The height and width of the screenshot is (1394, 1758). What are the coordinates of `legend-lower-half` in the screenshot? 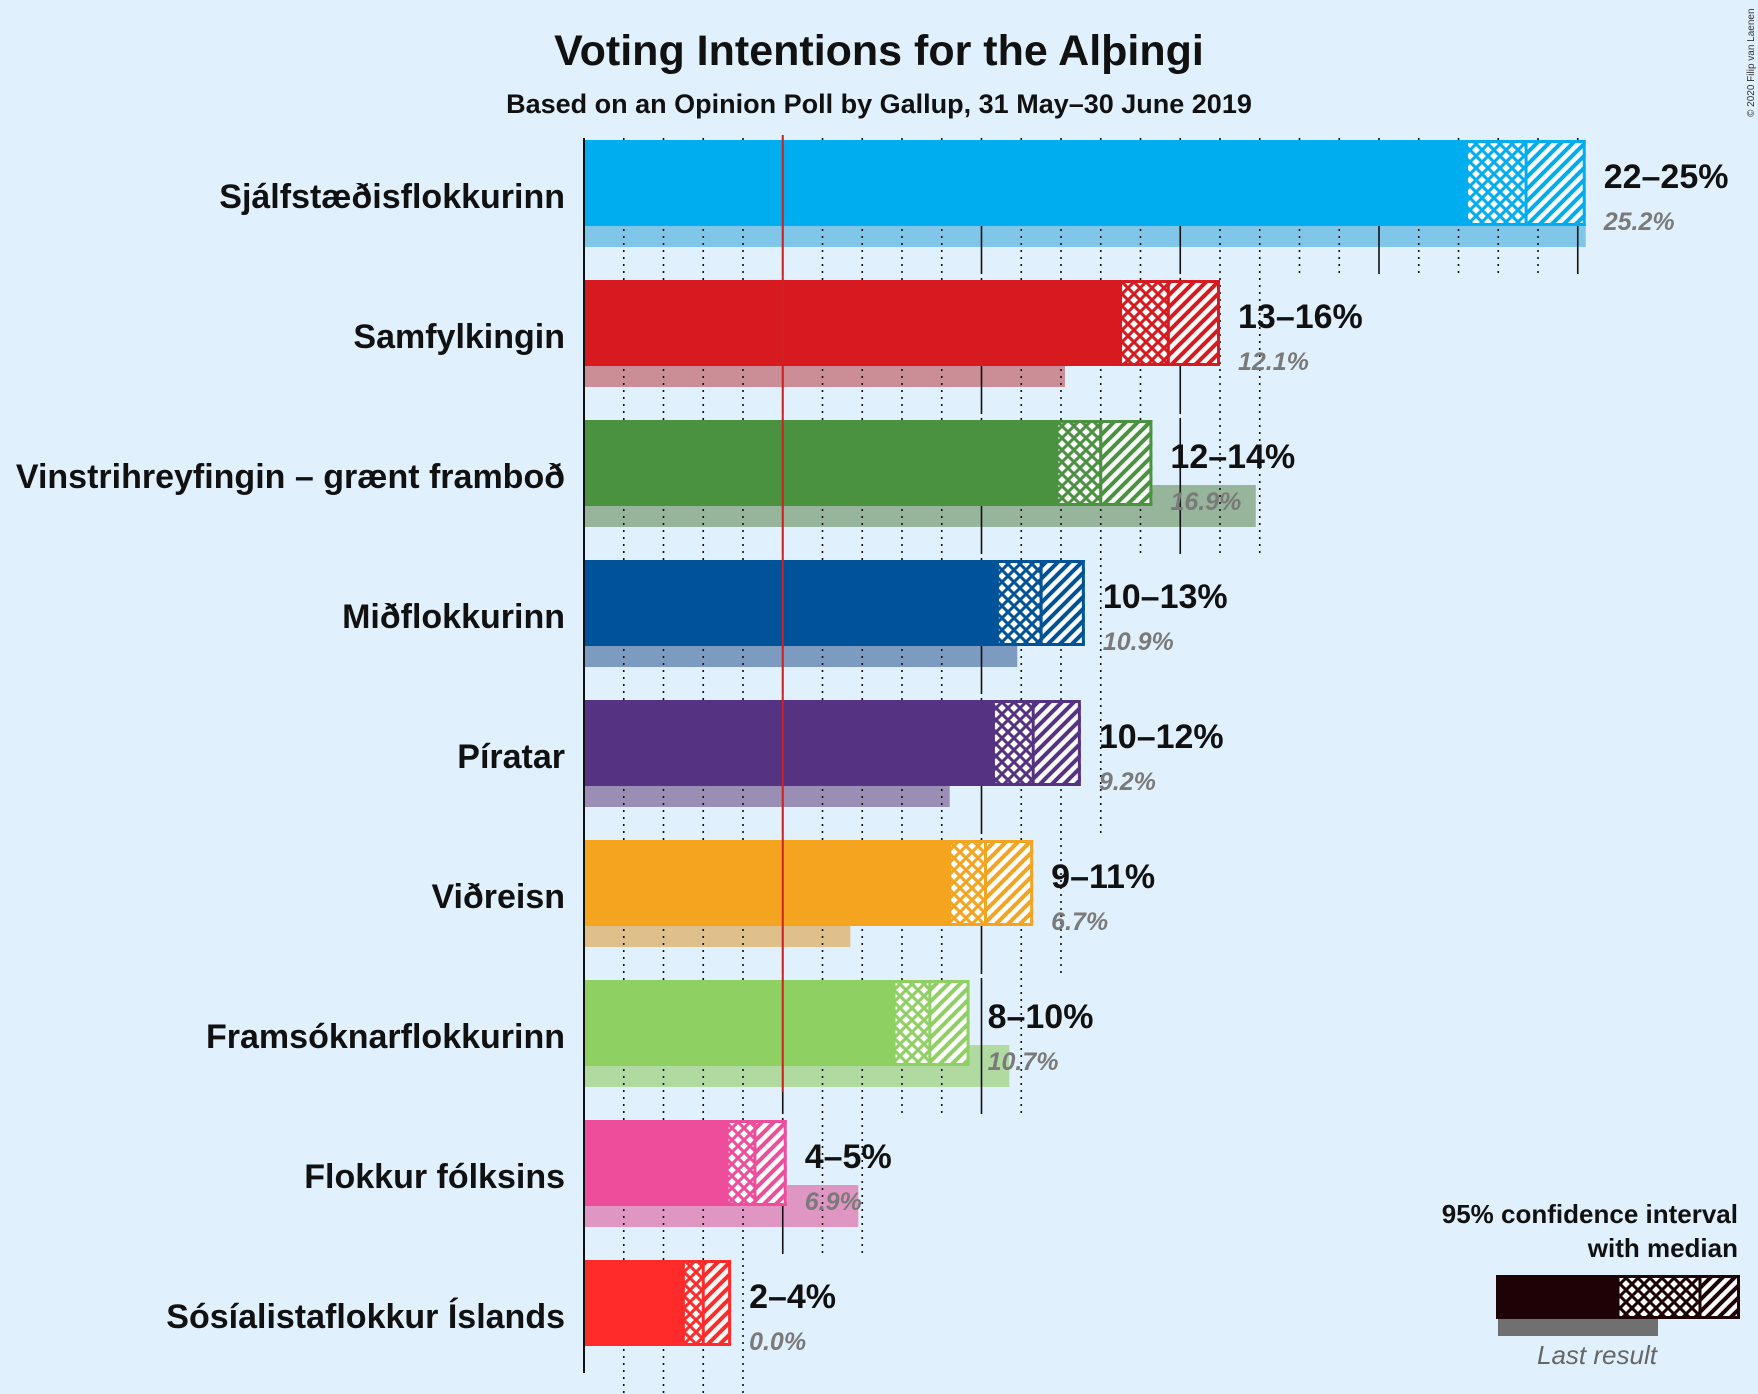 It's located at (1659, 1297).